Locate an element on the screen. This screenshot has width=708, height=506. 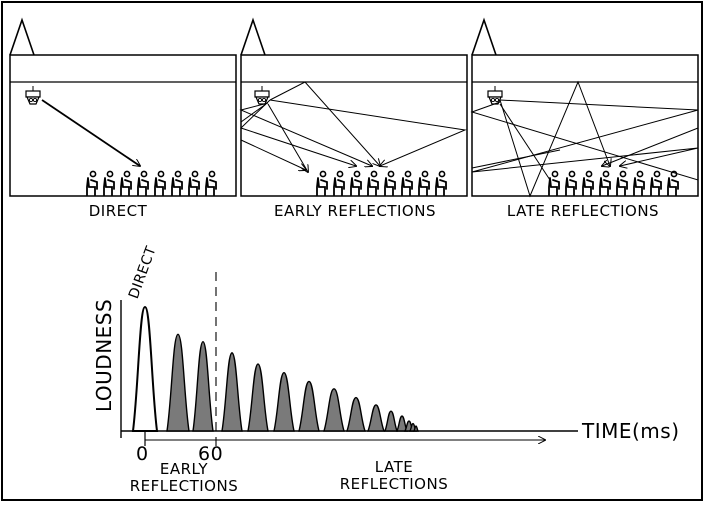
panel-direct is located at coordinates (123, 107).